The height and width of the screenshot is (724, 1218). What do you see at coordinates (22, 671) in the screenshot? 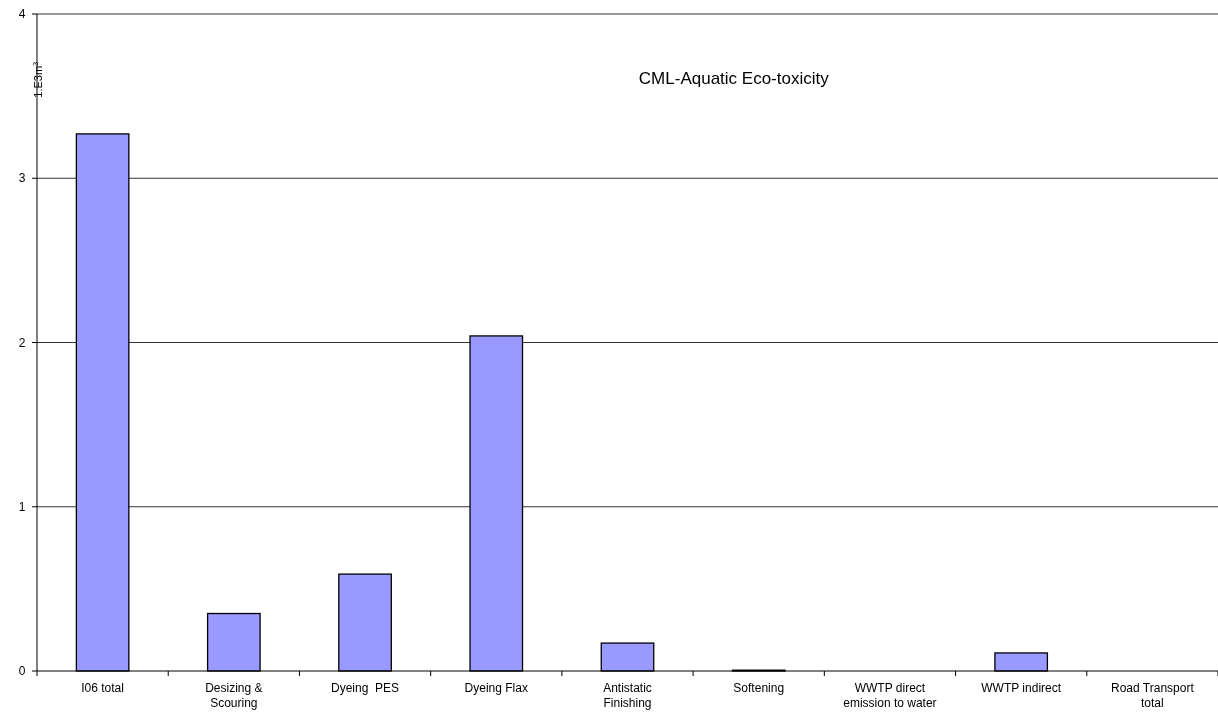
I see `y-tick-label: 0` at bounding box center [22, 671].